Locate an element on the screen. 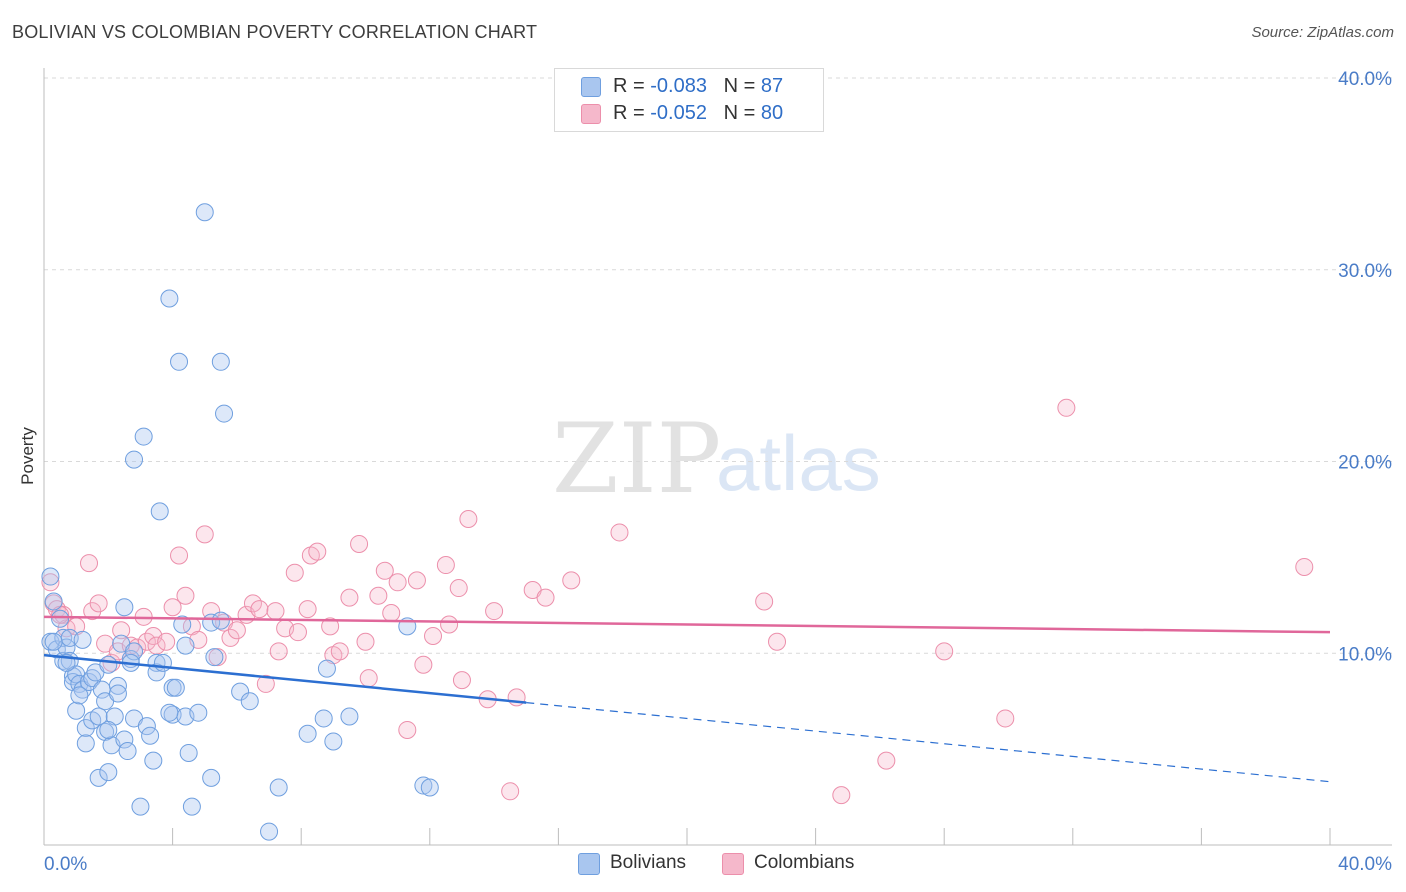 This screenshot has height=892, width=1406. bottom-legend-bolivians: Bolivians is located at coordinates (643, 864).